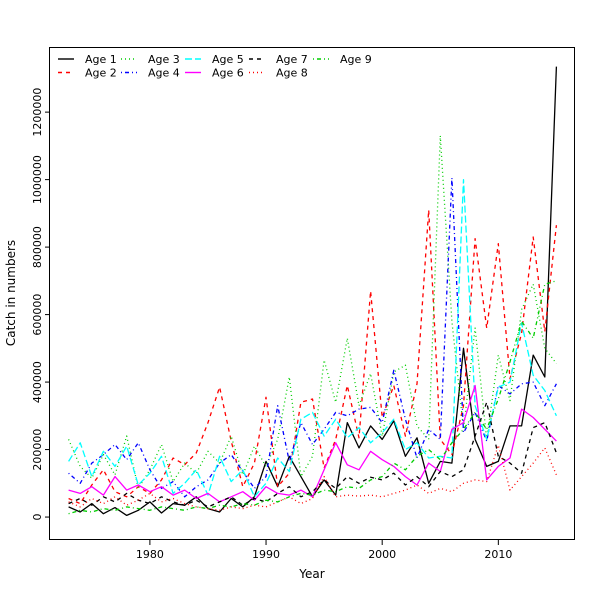 The height and width of the screenshot is (604, 600). Describe the element at coordinates (101, 59) in the screenshot. I see `legend-label: Age 1` at that location.